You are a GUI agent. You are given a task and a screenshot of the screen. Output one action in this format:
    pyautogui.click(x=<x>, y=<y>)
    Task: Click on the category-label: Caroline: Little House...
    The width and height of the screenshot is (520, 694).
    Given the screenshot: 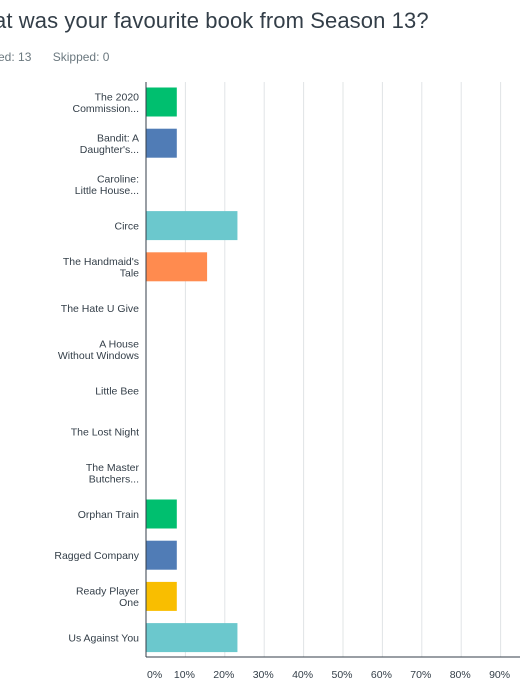 What is the action you would take?
    pyautogui.click(x=107, y=186)
    